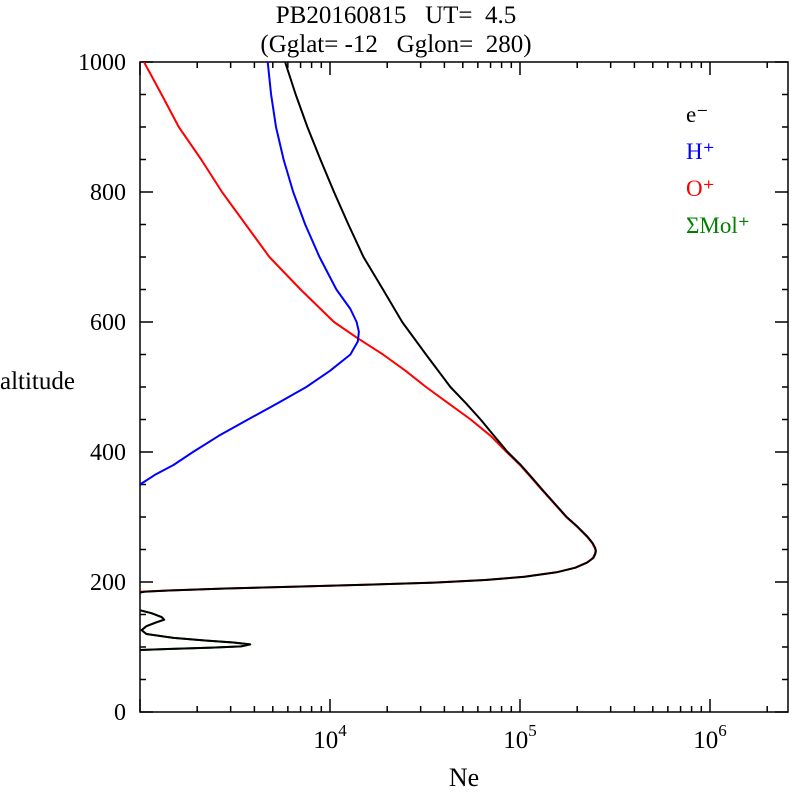  I want to click on legend: e⁻ H⁺ O⁺ ΣMol⁺, so click(718, 170).